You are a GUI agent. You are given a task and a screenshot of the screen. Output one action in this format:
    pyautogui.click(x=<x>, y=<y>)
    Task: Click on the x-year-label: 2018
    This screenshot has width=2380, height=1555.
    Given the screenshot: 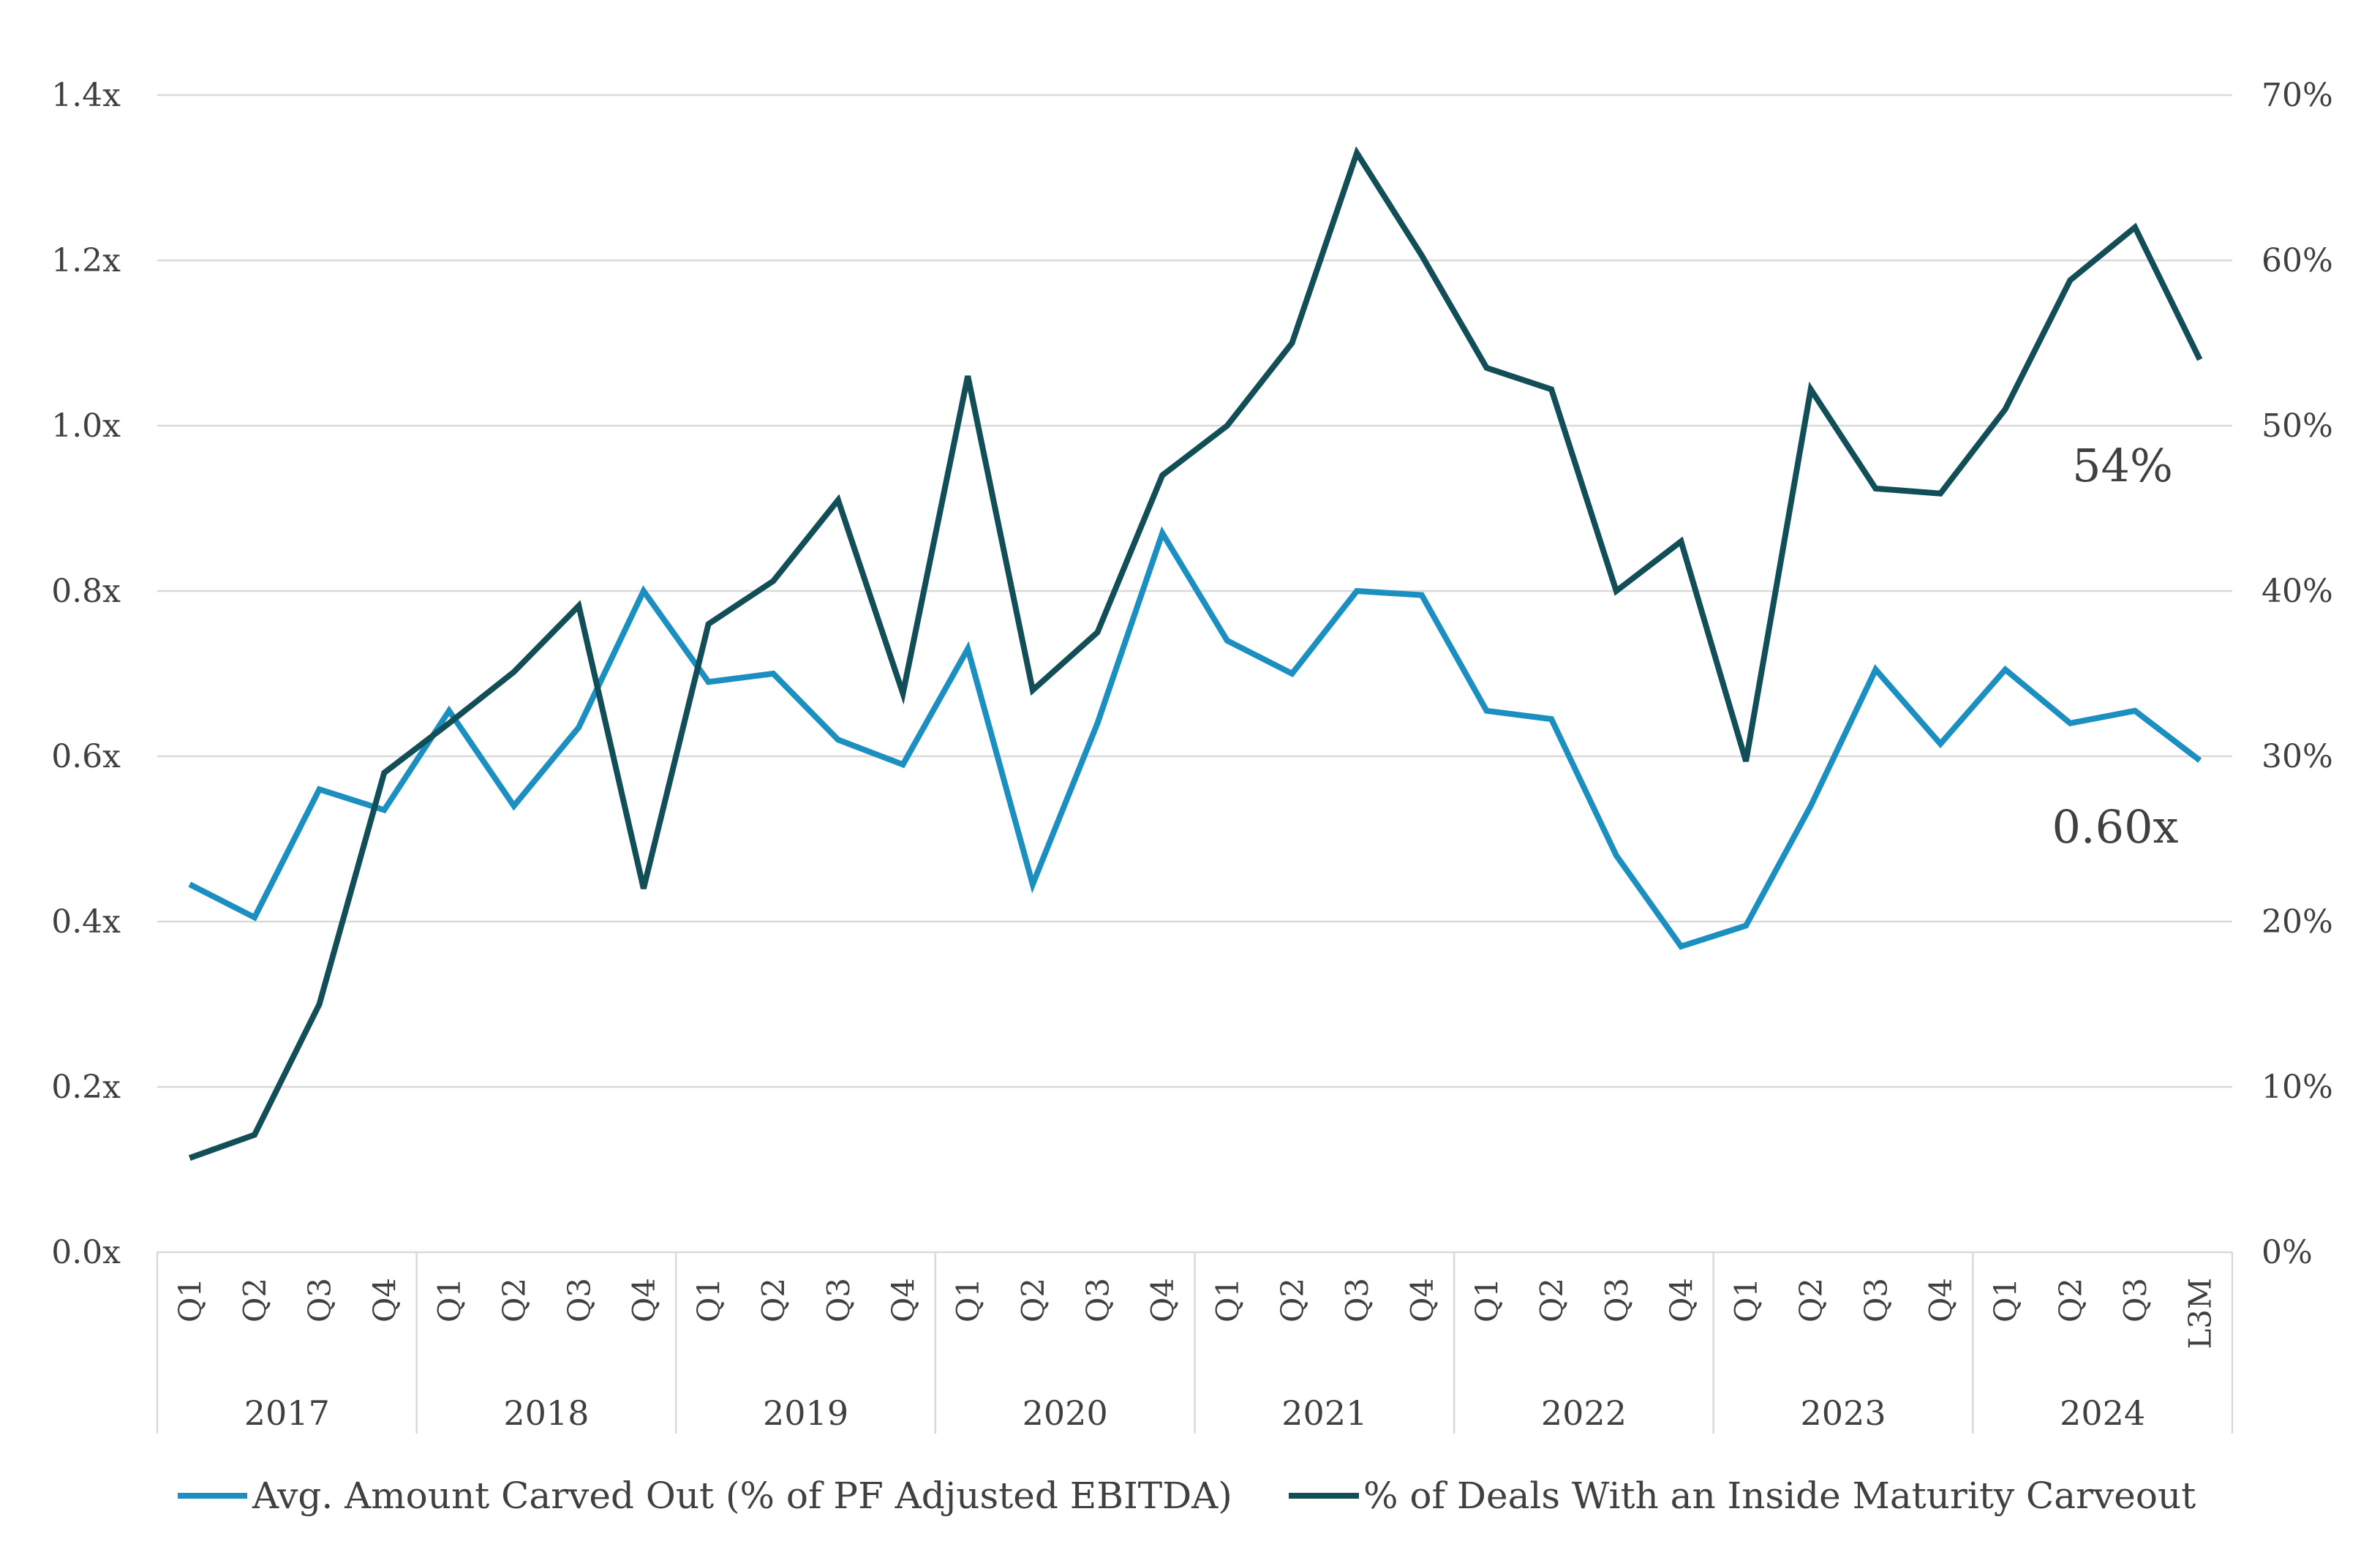 What is the action you would take?
    pyautogui.click(x=546, y=1413)
    